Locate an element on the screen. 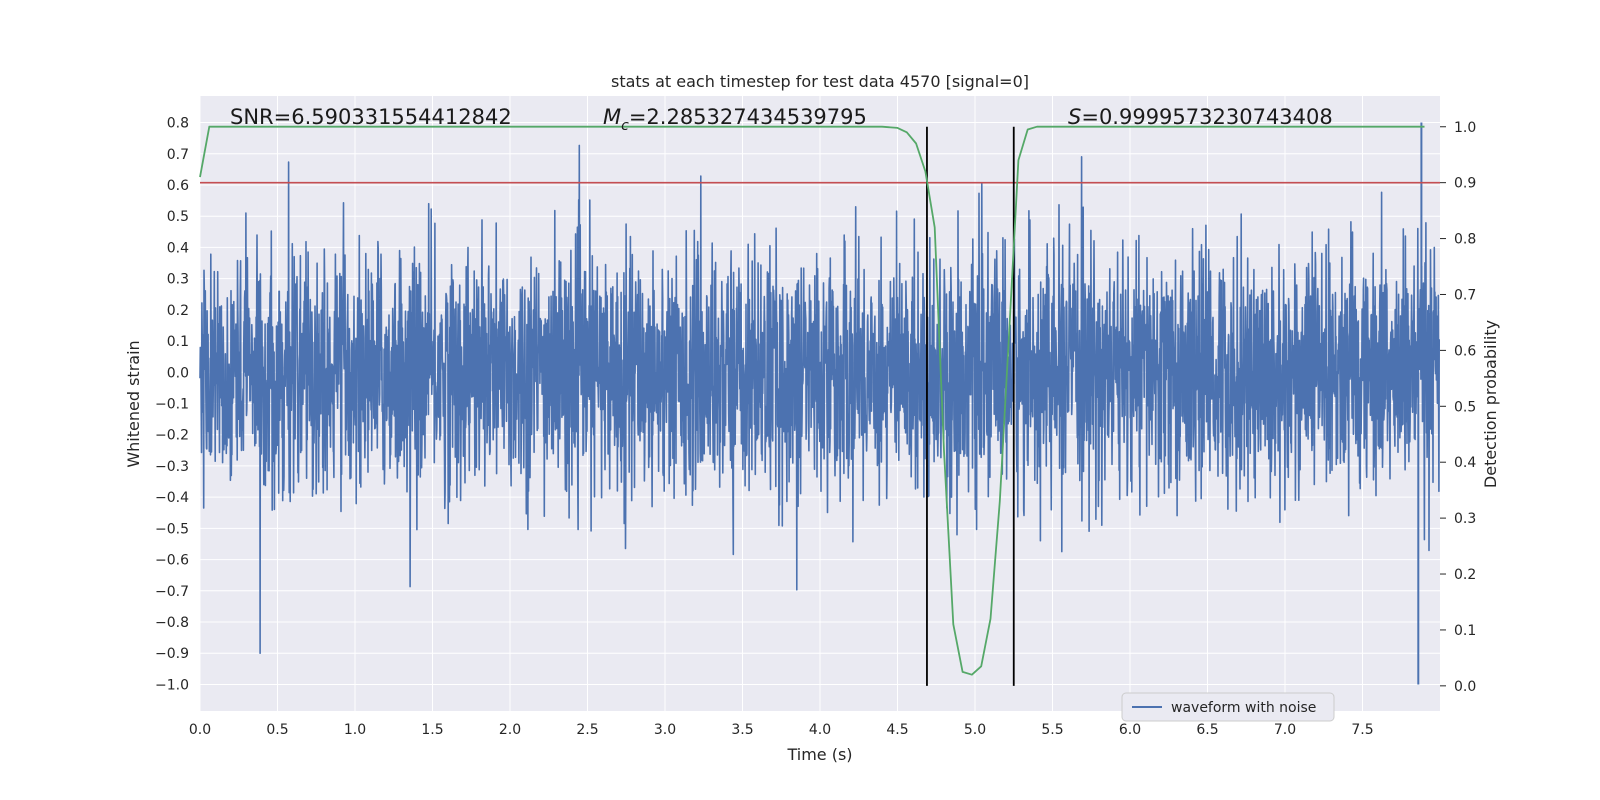 Image resolution: width=1600 pixels, height=800 pixels. y2-tick-label: 0.2 is located at coordinates (1465, 575).